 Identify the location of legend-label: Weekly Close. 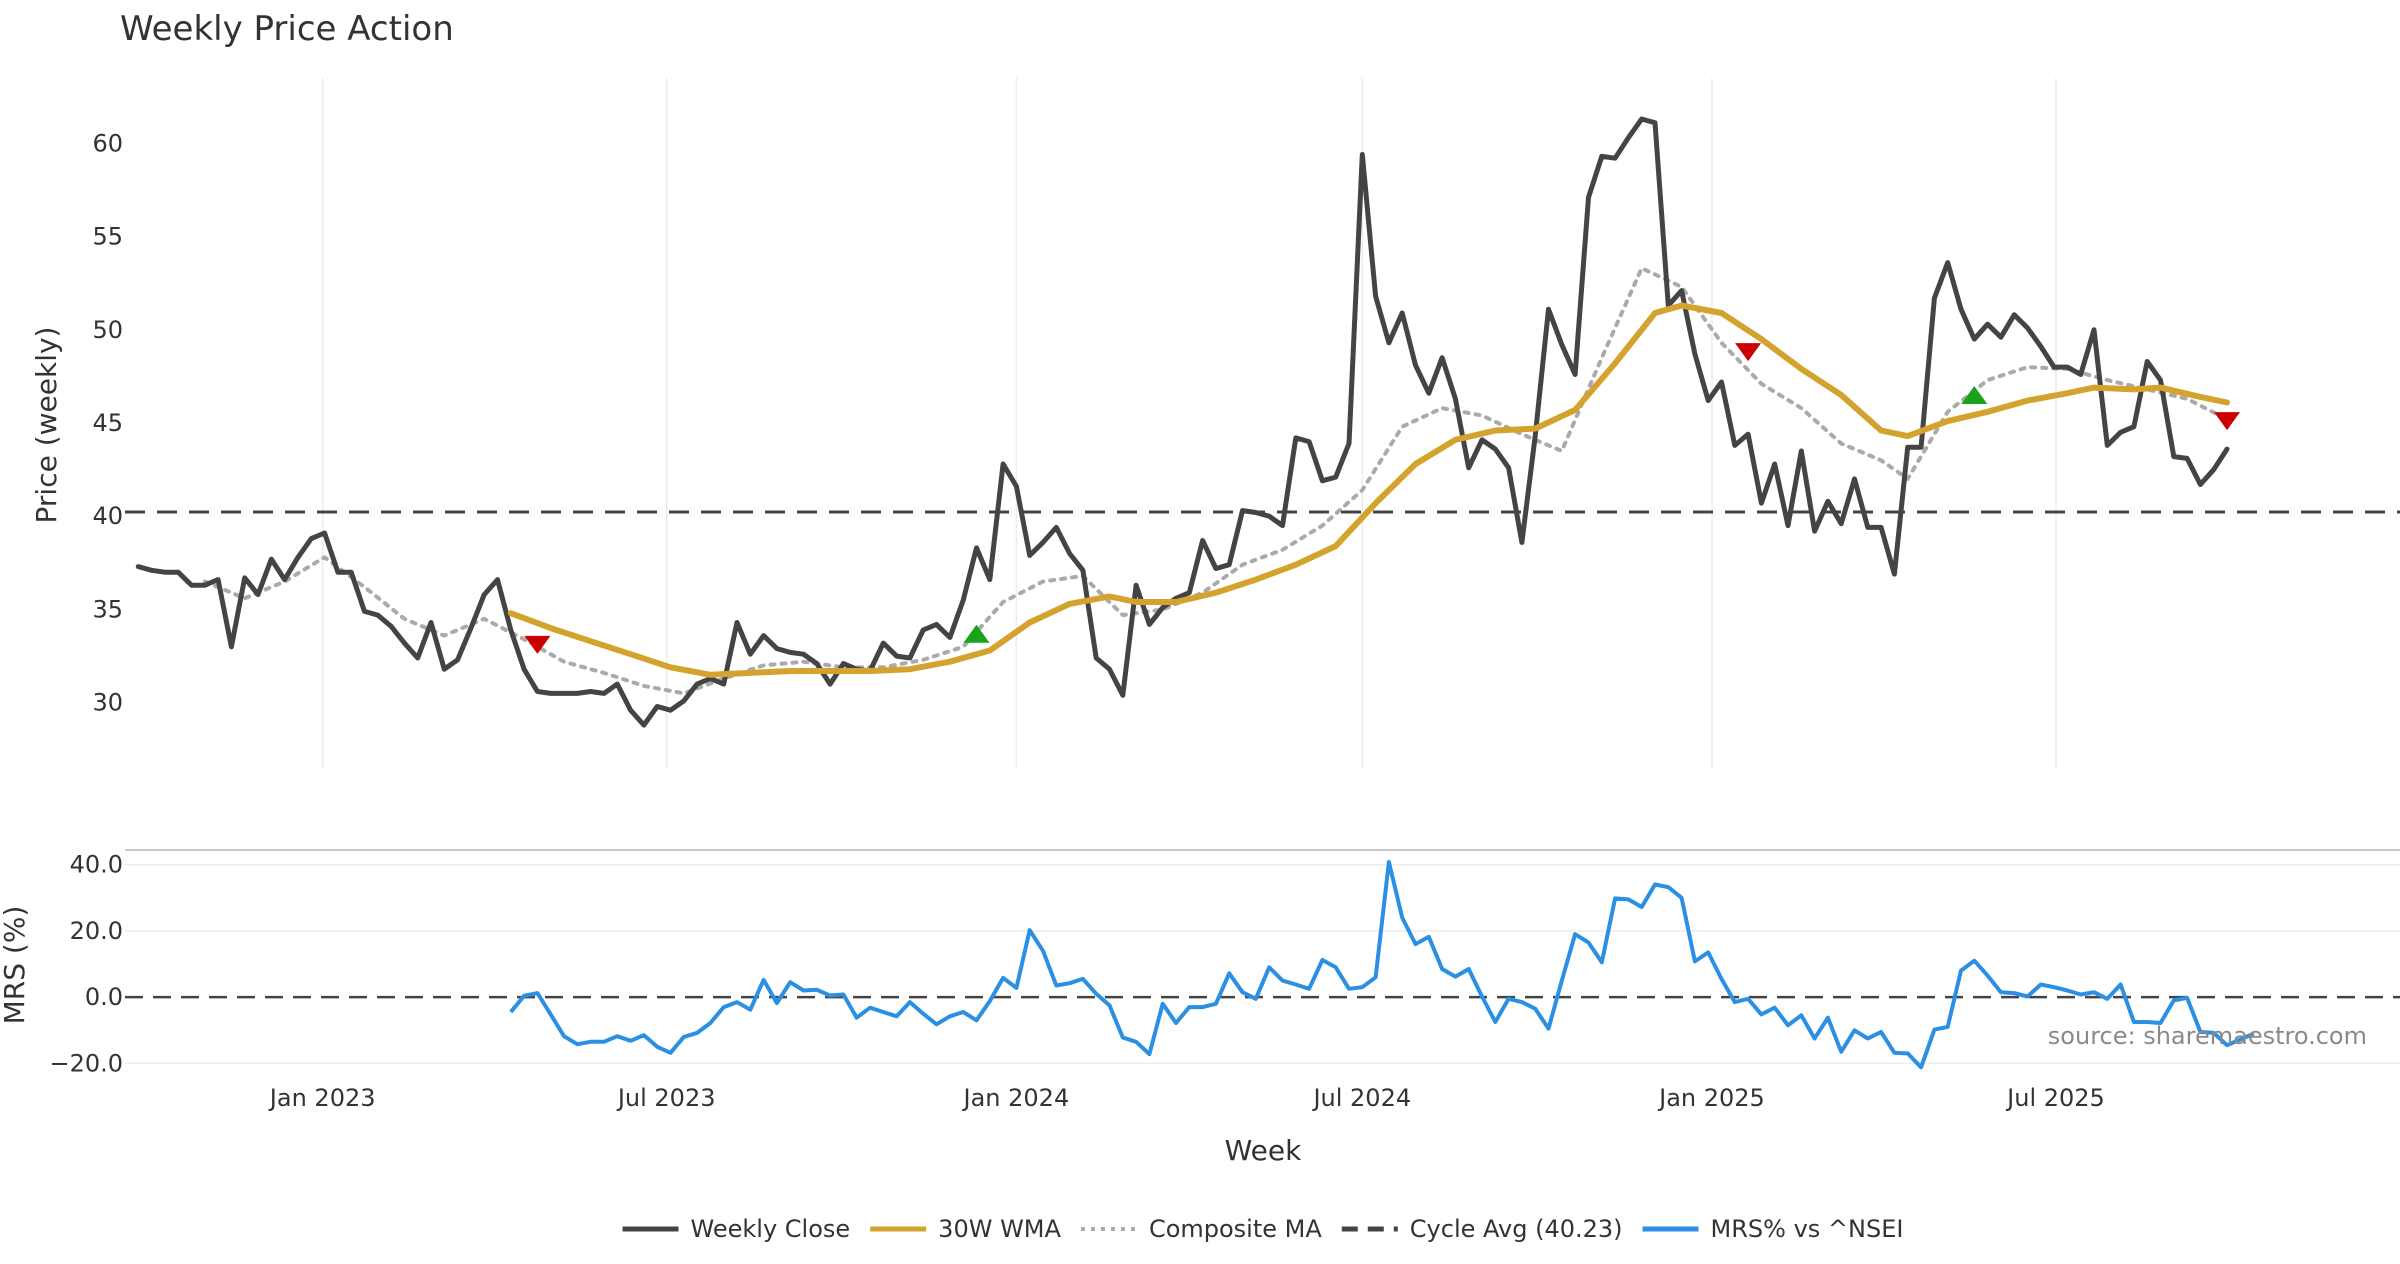
(771, 1229).